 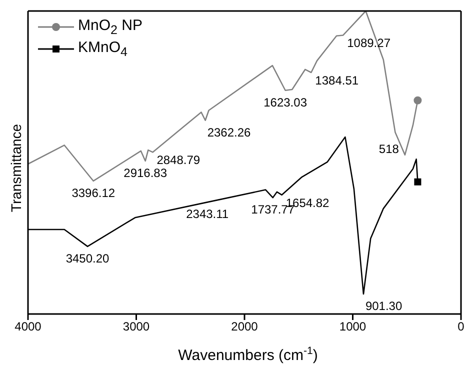 What do you see at coordinates (352, 327) in the screenshot?
I see `x-tick-label: 1000` at bounding box center [352, 327].